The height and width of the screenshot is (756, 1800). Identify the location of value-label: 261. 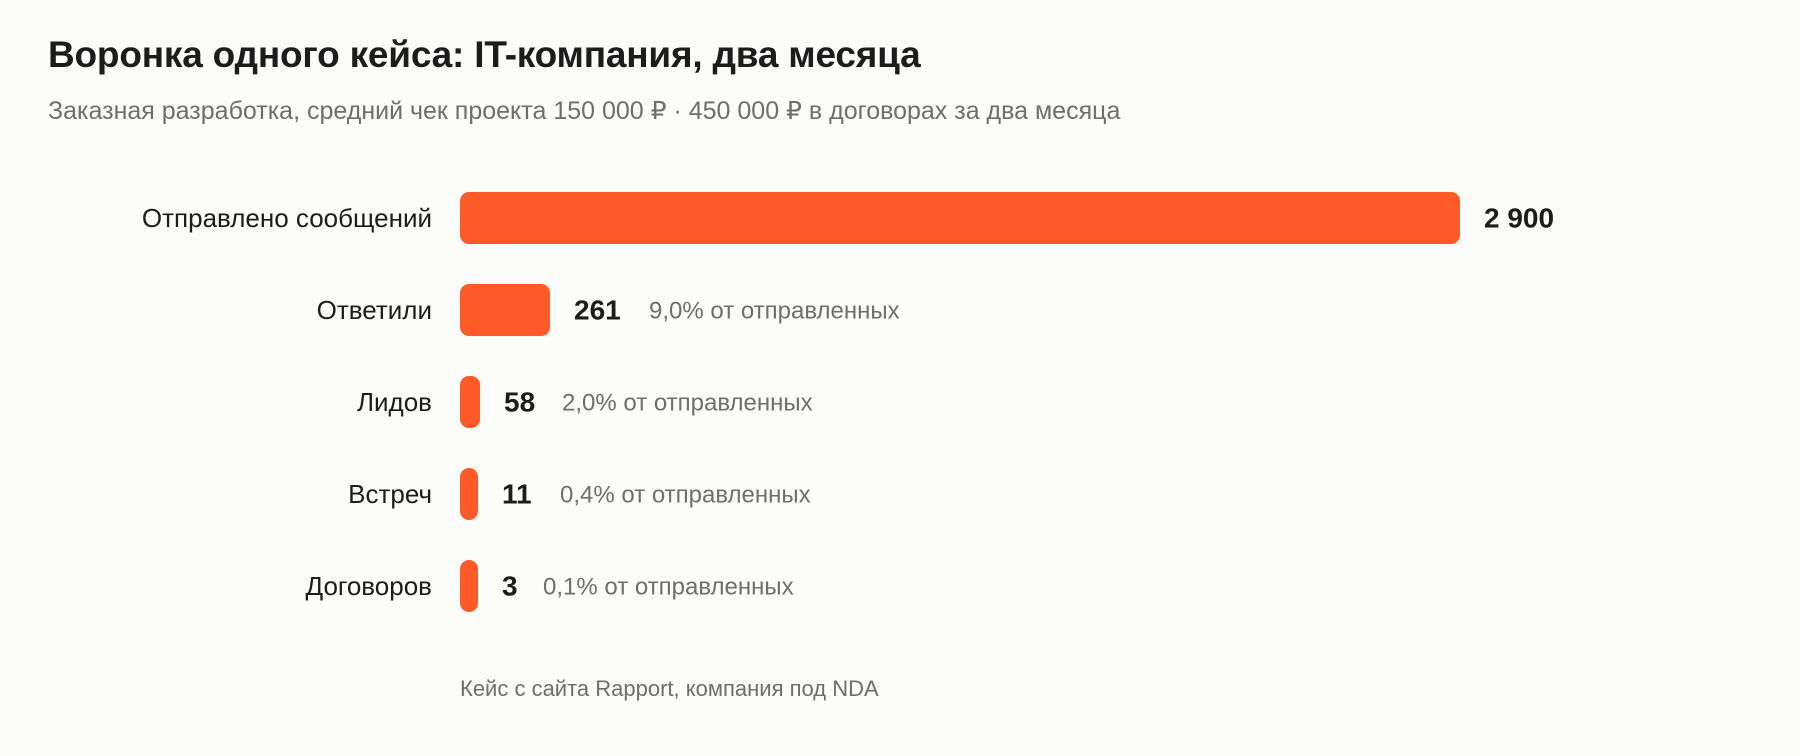
(597, 310).